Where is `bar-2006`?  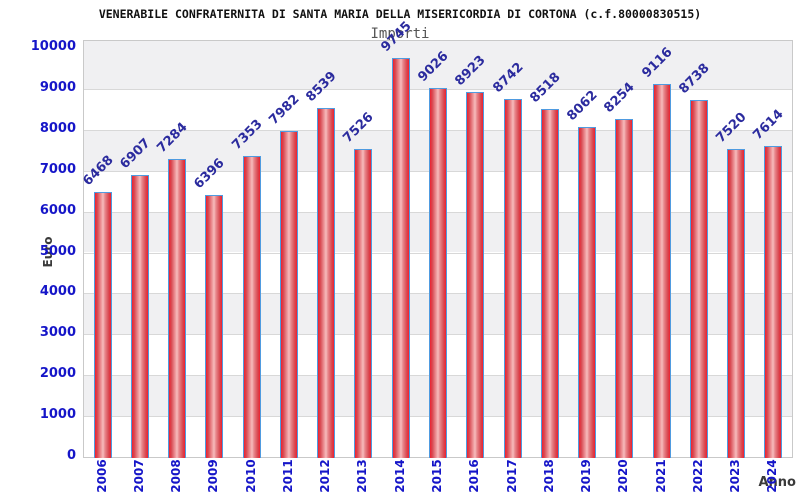 bar-2006 is located at coordinates (102, 325).